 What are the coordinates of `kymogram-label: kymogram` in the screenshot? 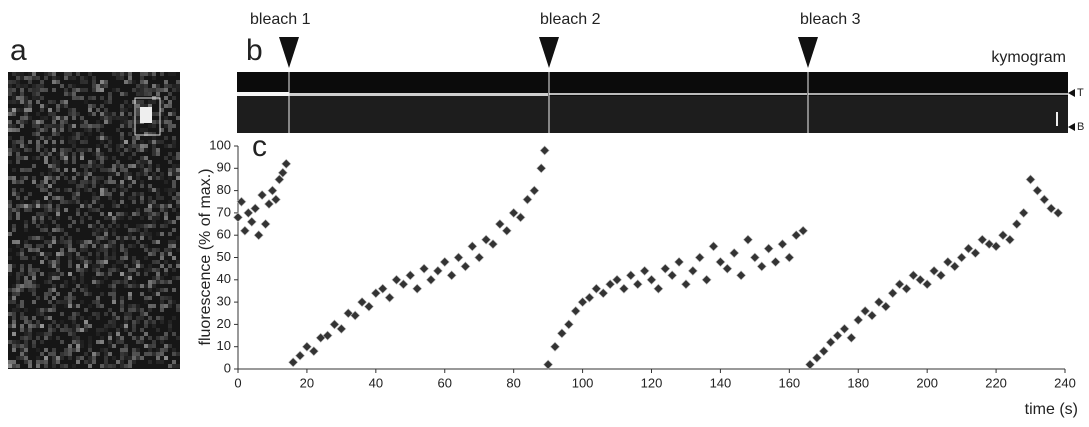 It's located at (1028, 57).